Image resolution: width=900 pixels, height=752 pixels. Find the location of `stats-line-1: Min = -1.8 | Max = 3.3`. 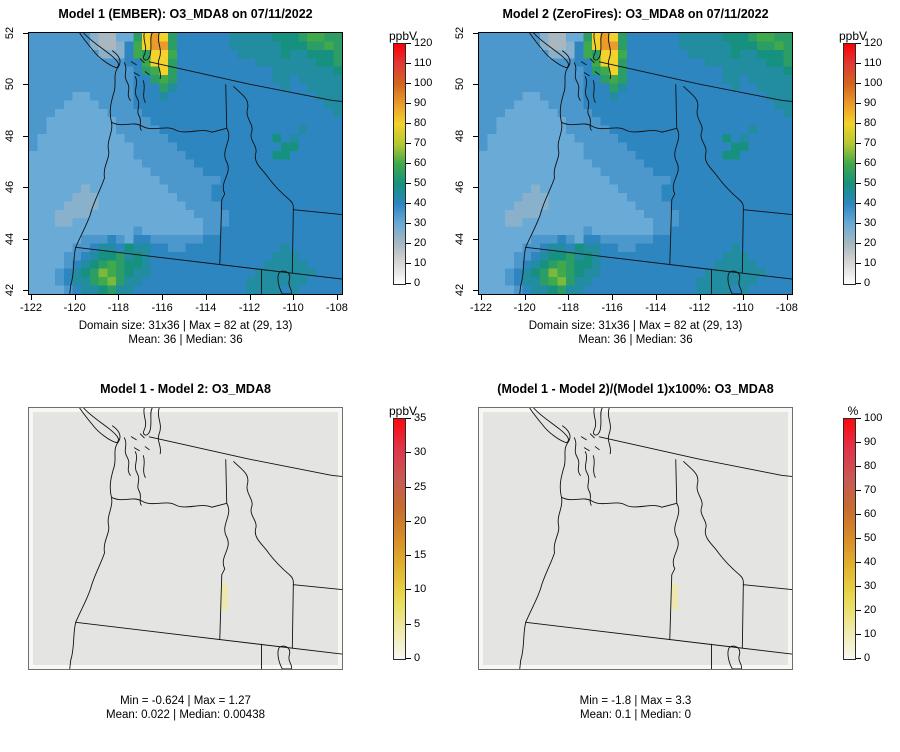

stats-line-1: Min = -1.8 | Max = 3.3 is located at coordinates (635, 701).